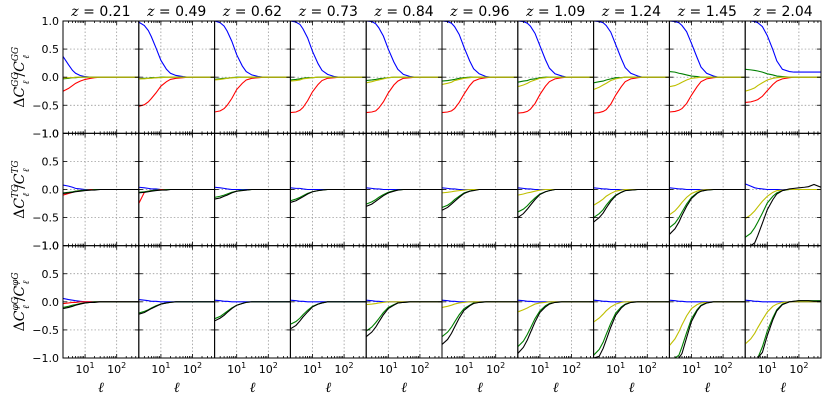 This screenshot has width=830, height=401. What do you see at coordinates (479, 12) in the screenshot?
I see `column-title: z = 0.96` at bounding box center [479, 12].